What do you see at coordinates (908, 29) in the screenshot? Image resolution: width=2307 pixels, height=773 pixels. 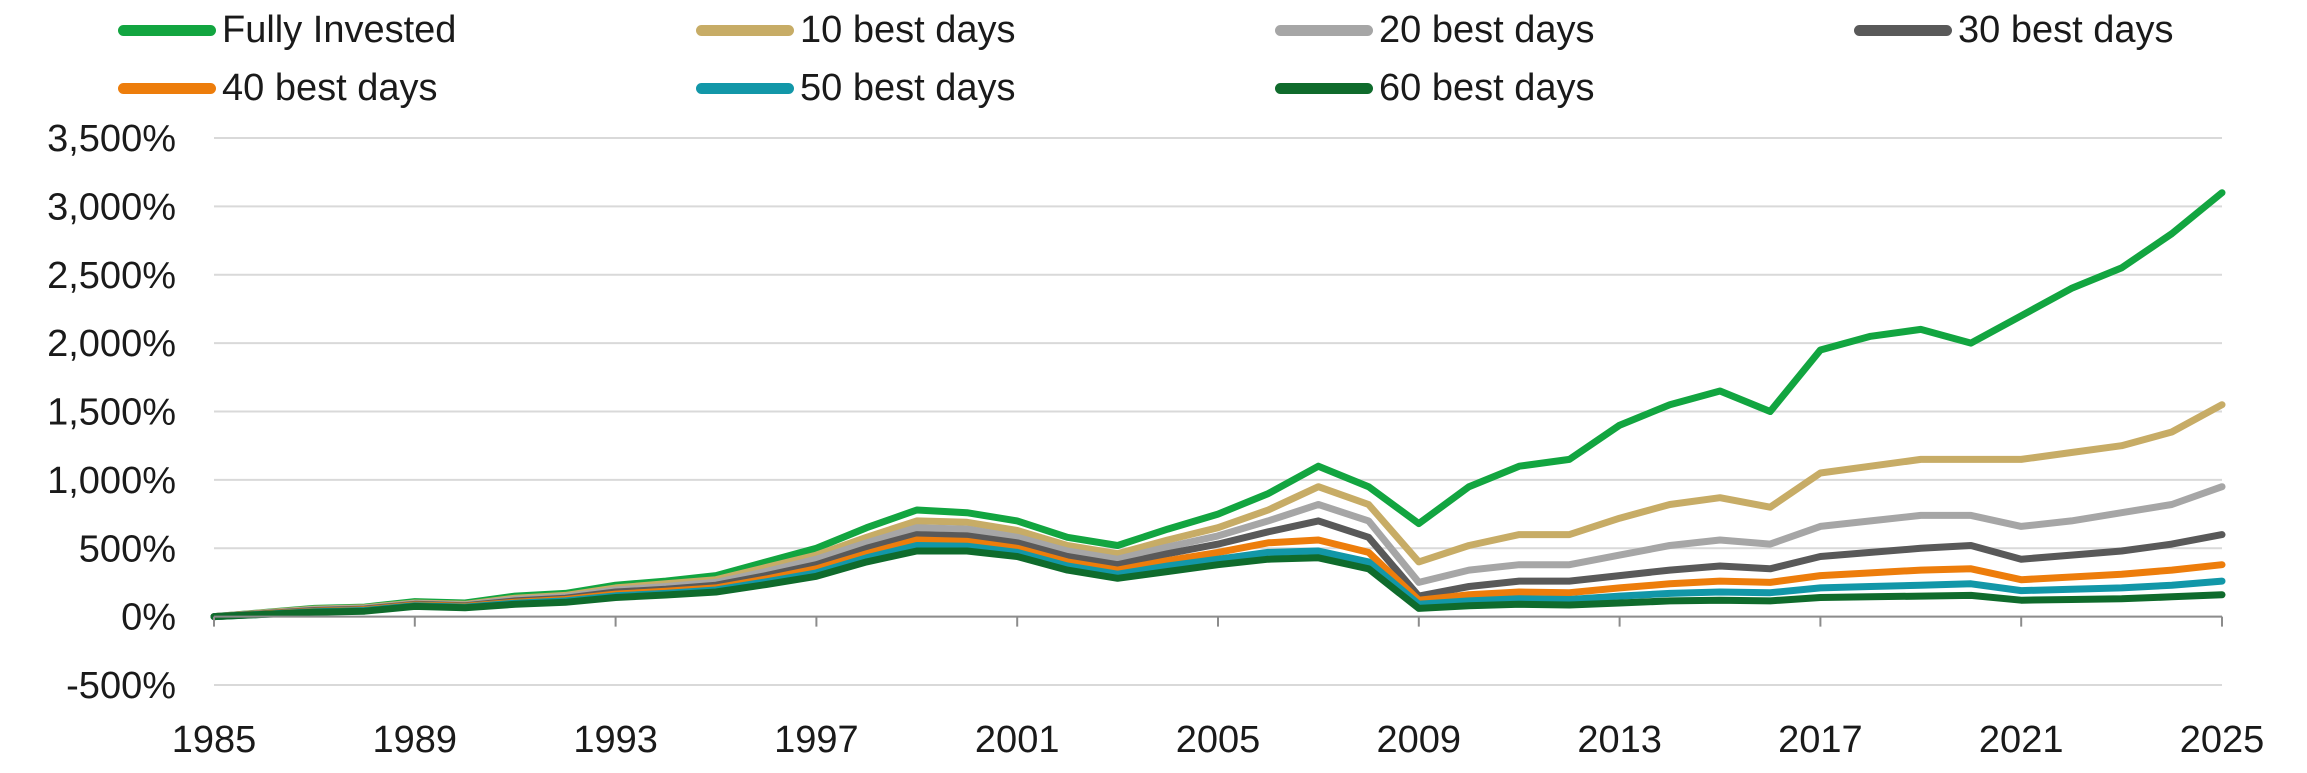 I see `legend-label: 10 best days` at bounding box center [908, 29].